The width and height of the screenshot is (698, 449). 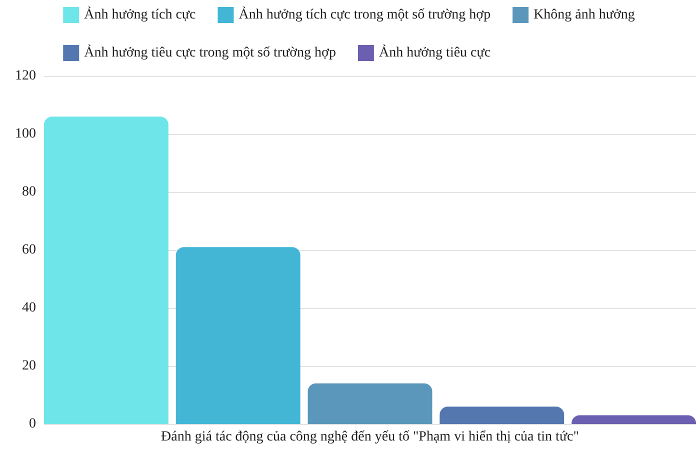 I want to click on y-tick-label: 80, so click(x=29, y=192).